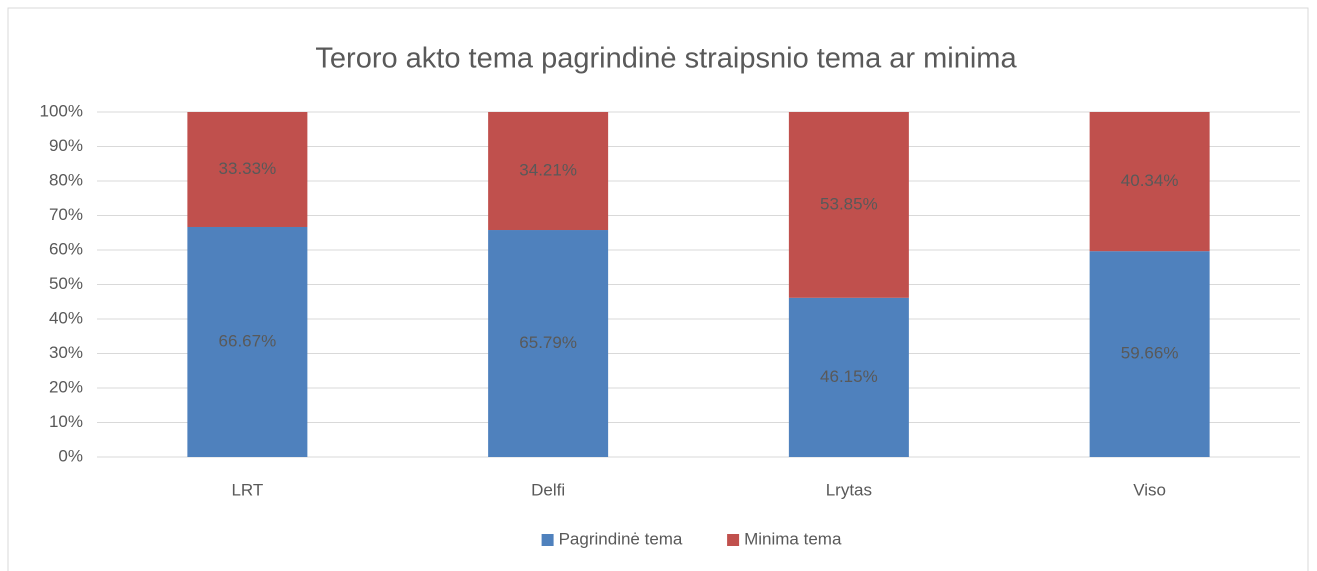 The image size is (1317, 571). Describe the element at coordinates (621, 538) in the screenshot. I see `legend-label: Pagrindinė tema` at that location.